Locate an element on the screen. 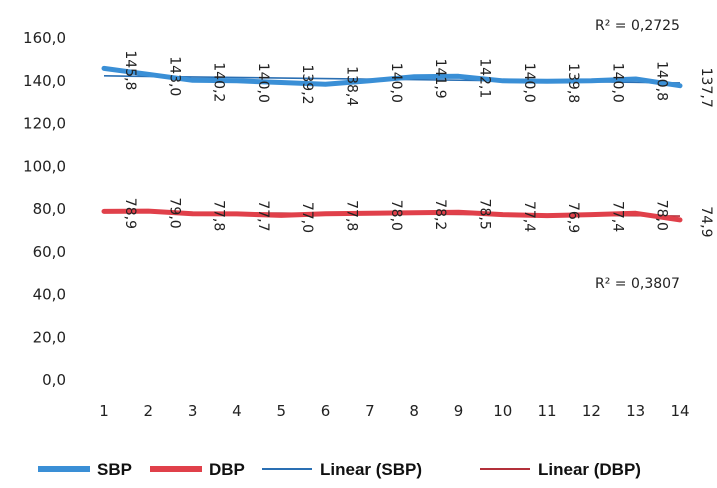  y-tick-label: 100,0 is located at coordinates (44, 166).